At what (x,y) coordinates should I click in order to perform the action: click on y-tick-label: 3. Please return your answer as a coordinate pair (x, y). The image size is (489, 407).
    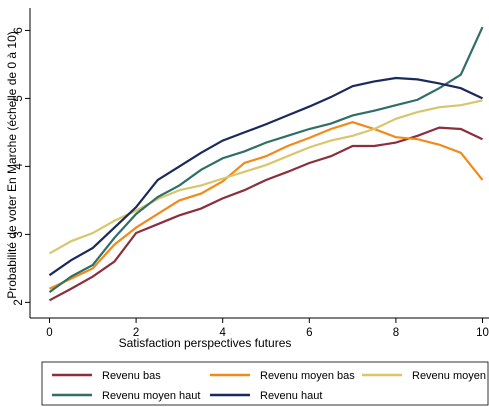
    Looking at the image, I should click on (19, 234).